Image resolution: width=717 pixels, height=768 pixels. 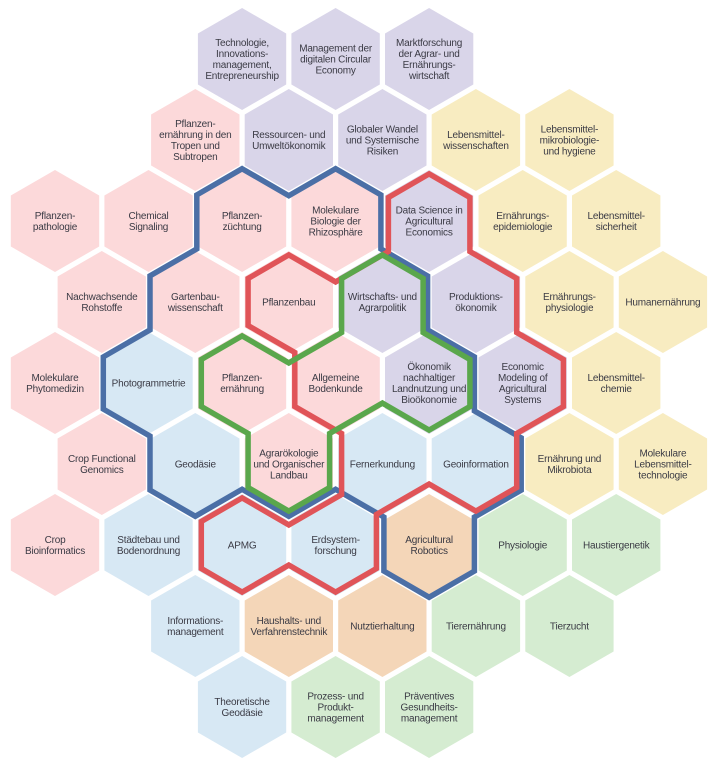 What do you see at coordinates (476, 308) in the screenshot?
I see `hex-label-line: ökonomik` at bounding box center [476, 308].